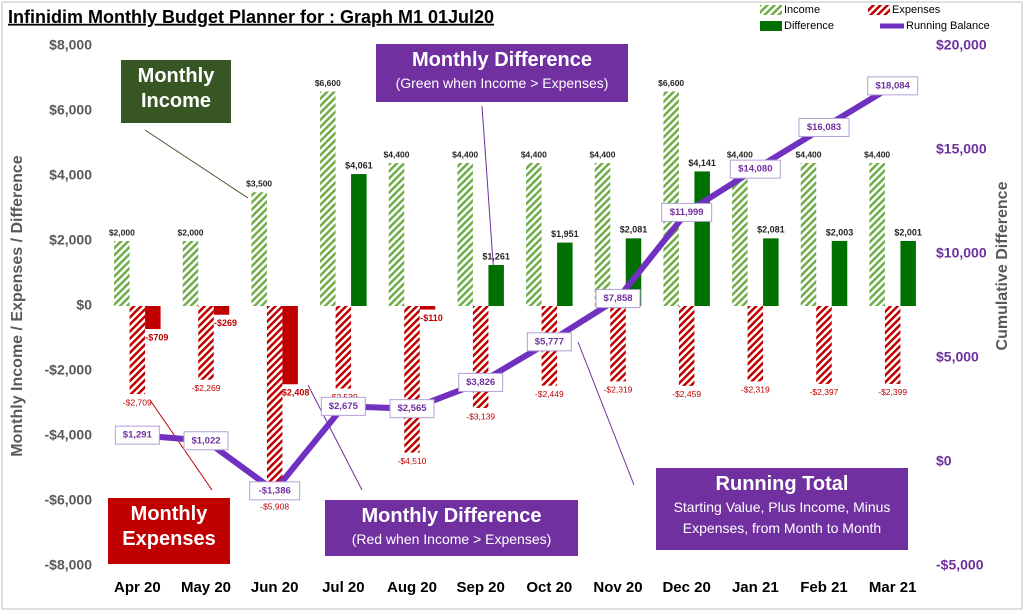 The height and width of the screenshot is (611, 1024). Describe the element at coordinates (122, 232) in the screenshot. I see `value-label: $2,000` at that location.